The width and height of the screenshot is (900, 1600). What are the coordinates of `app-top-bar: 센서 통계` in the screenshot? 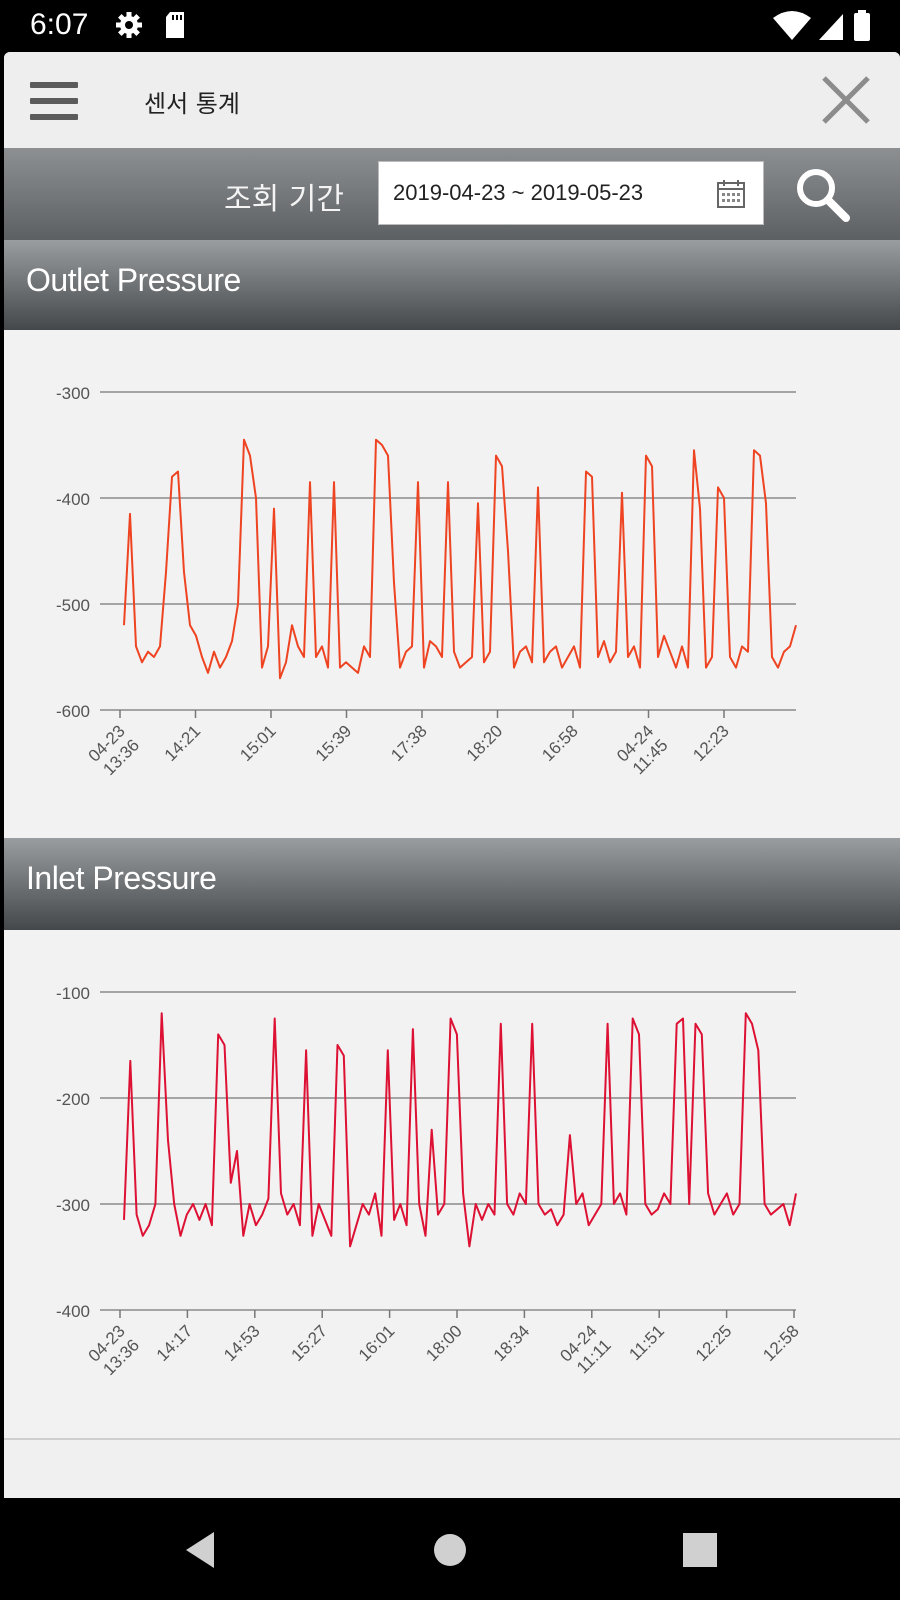 It's located at (452, 100).